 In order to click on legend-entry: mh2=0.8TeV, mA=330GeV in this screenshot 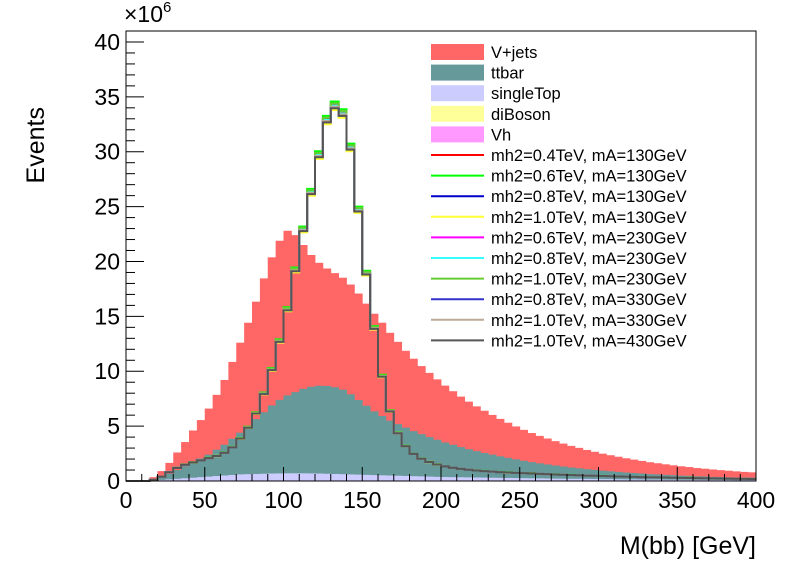, I will do `click(559, 300)`.